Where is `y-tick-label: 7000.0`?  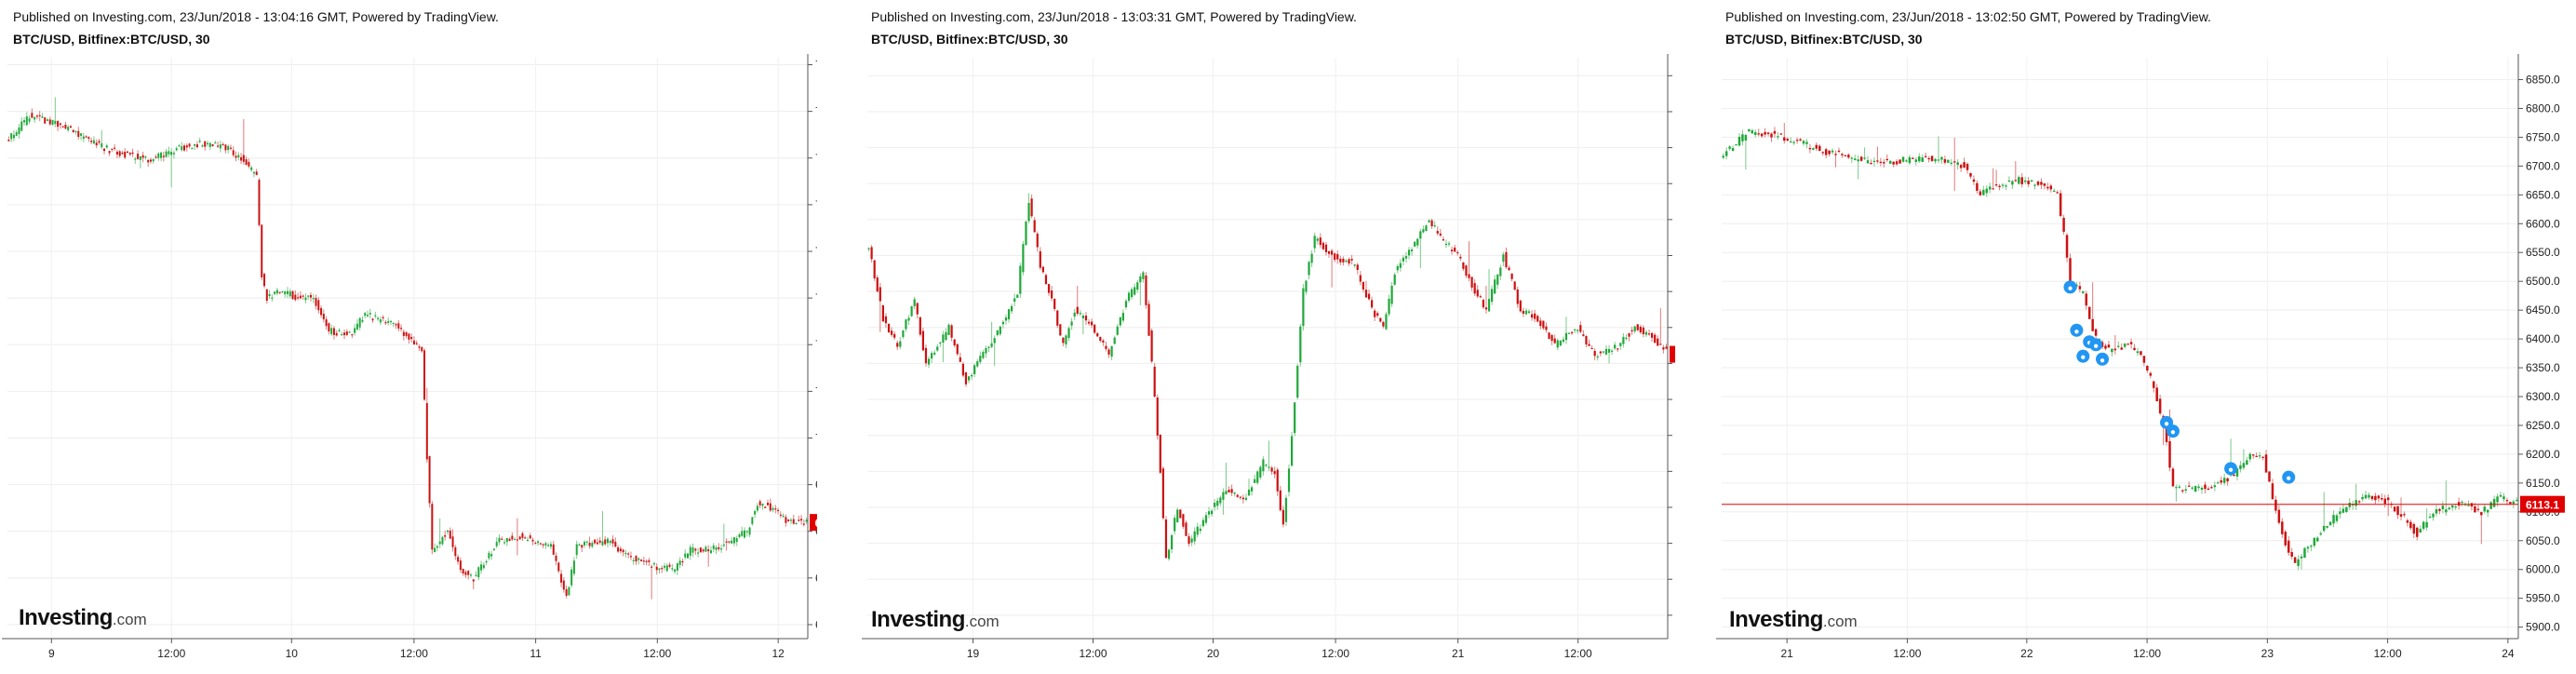
y-tick-label: 7000.0 is located at coordinates (816, 437).